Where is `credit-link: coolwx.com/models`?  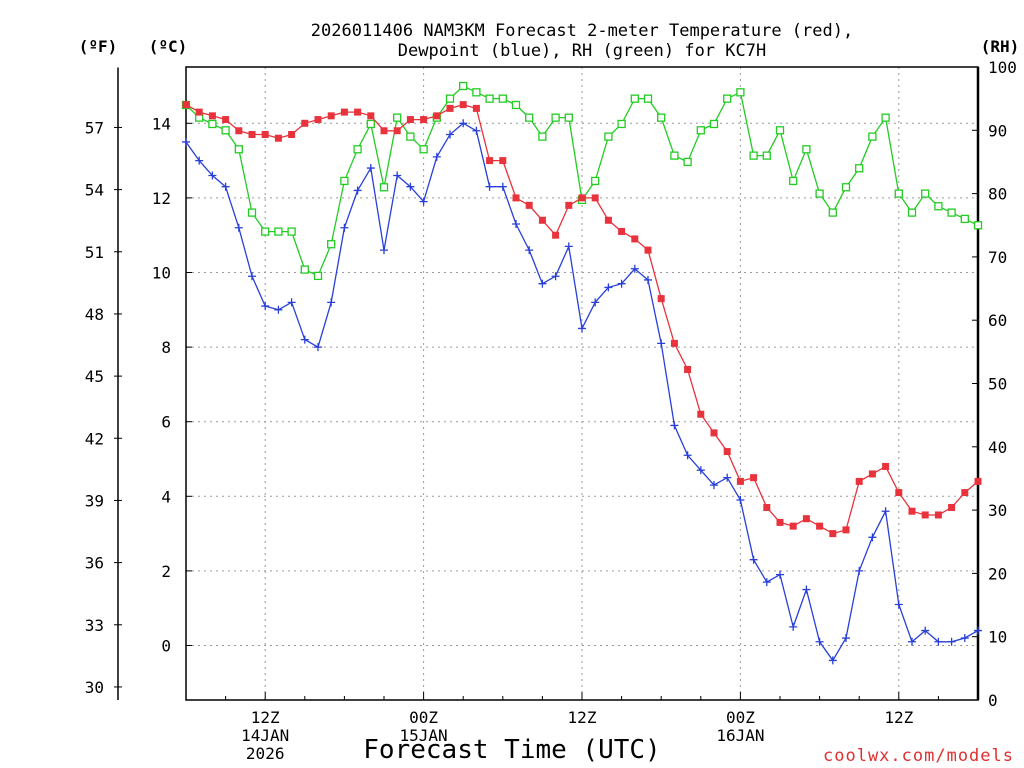 credit-link: coolwx.com/models is located at coordinates (918, 756).